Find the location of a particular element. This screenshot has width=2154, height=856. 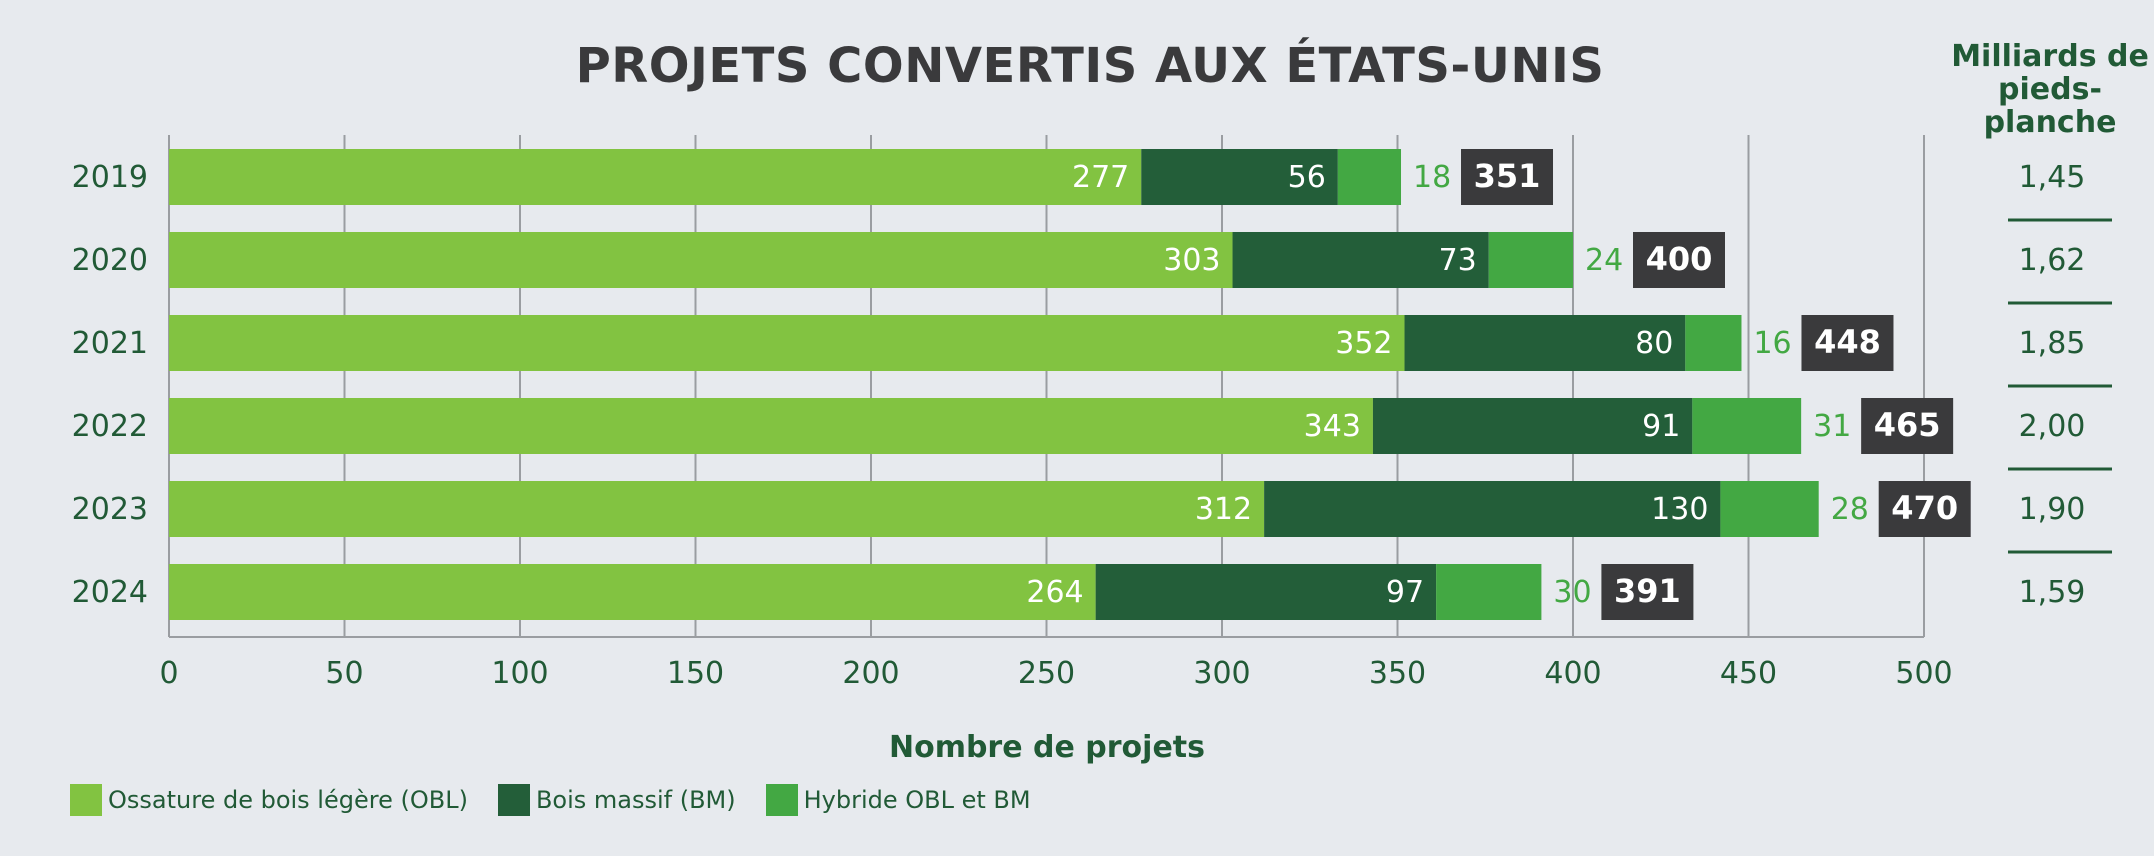

legend-swatch-bm is located at coordinates (513, 800).